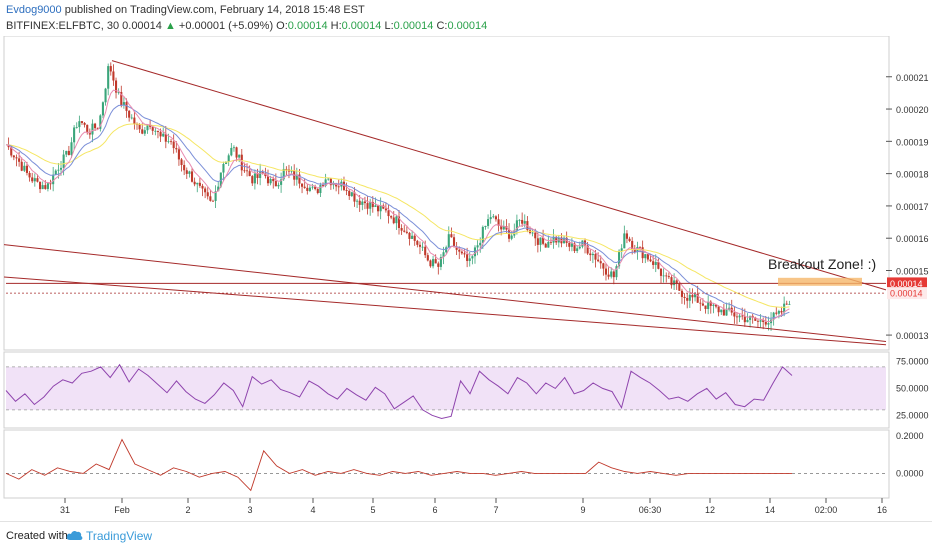 This screenshot has height=551, width=932. I want to click on x-tick-label: 5, so click(372, 510).